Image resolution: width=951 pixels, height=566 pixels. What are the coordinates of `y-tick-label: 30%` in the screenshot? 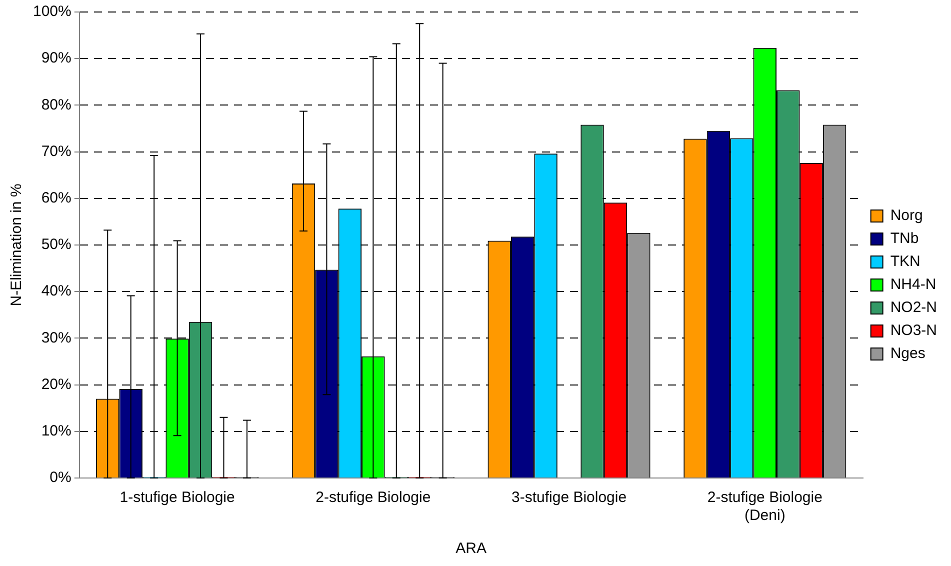 It's located at (56, 337).